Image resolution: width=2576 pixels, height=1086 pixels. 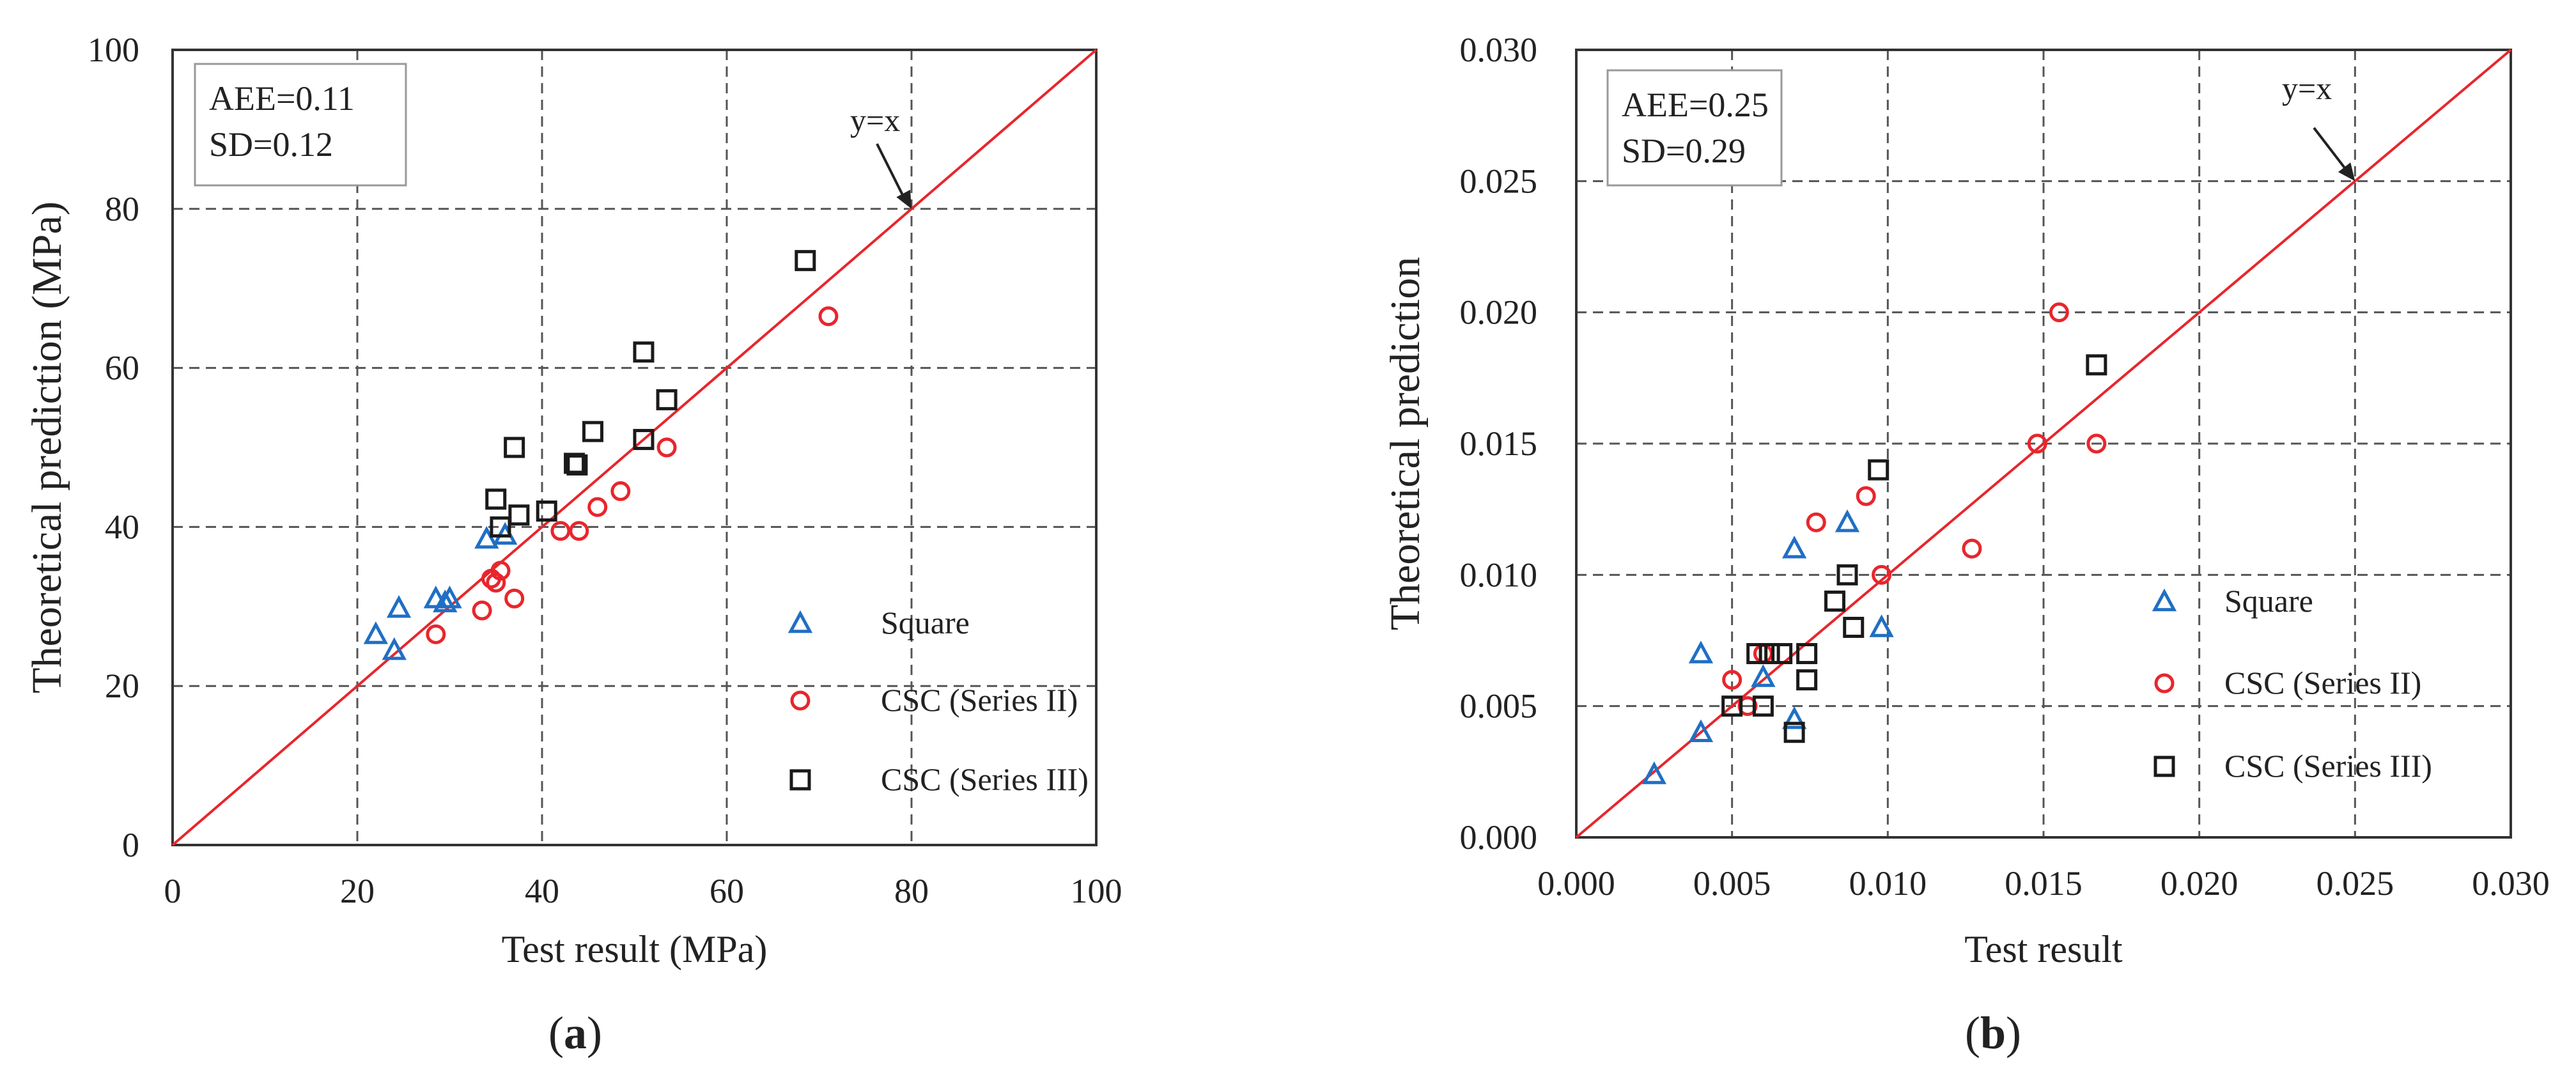 I want to click on y-tick-label: 0.005, so click(x=1499, y=706).